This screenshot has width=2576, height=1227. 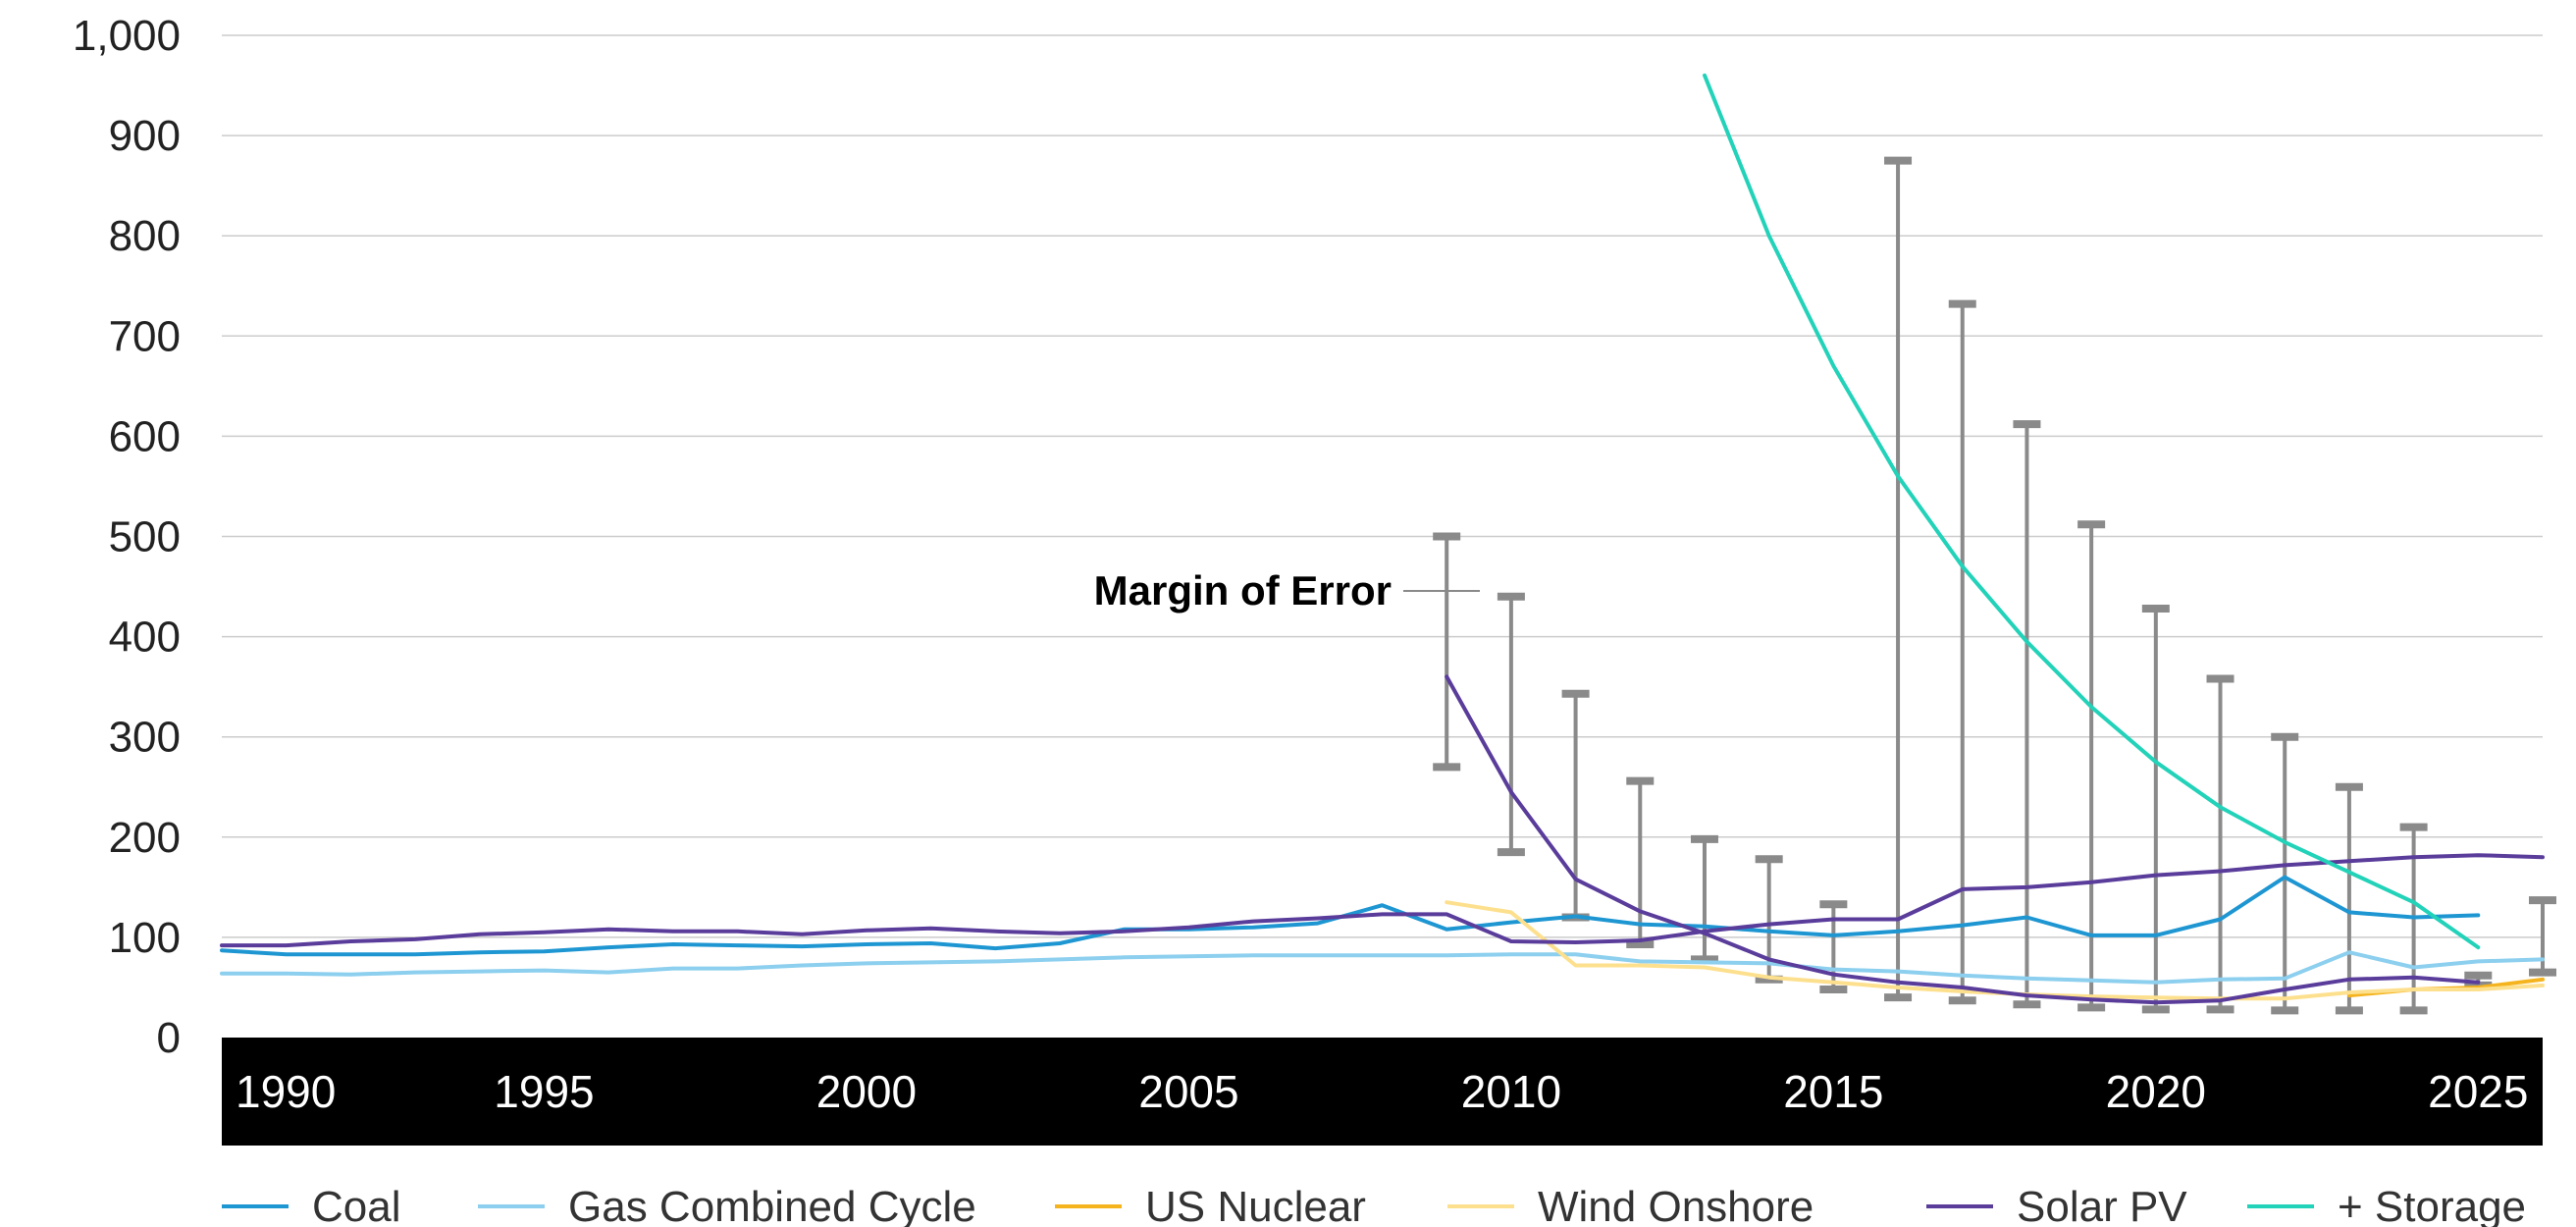 I want to click on series-line-gas-combined-cycle, so click(x=1382, y=967).